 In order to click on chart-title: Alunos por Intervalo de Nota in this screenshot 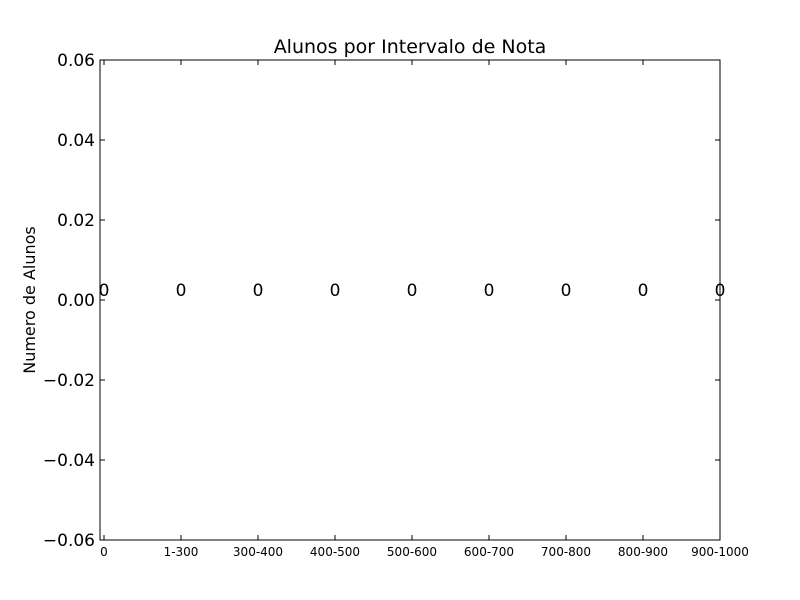, I will do `click(410, 47)`.